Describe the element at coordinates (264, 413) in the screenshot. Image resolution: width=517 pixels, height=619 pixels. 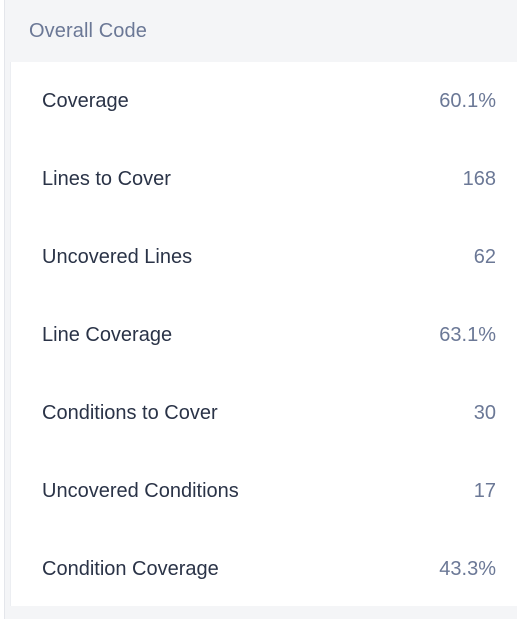
I see `metric-row-conditions-to-cover: Conditions to Cover 30` at that location.